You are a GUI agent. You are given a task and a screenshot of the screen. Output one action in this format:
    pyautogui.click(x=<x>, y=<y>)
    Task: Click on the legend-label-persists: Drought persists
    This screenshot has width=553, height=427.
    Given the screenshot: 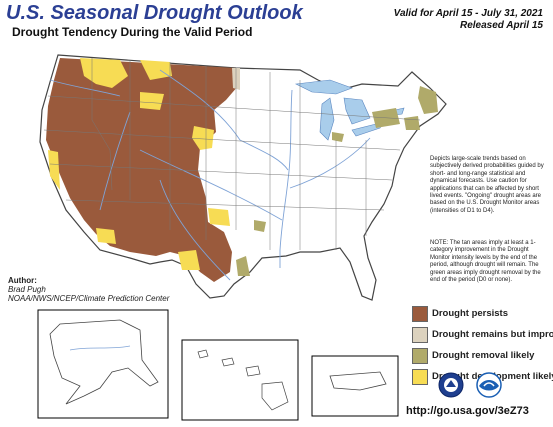 What is the action you would take?
    pyautogui.click(x=470, y=313)
    